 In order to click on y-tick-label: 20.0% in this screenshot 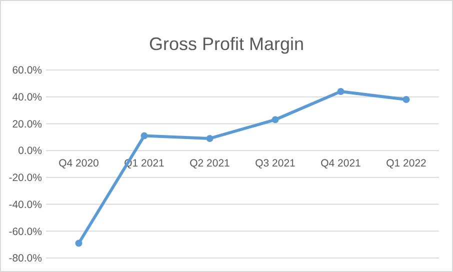, I will do `click(27, 124)`.